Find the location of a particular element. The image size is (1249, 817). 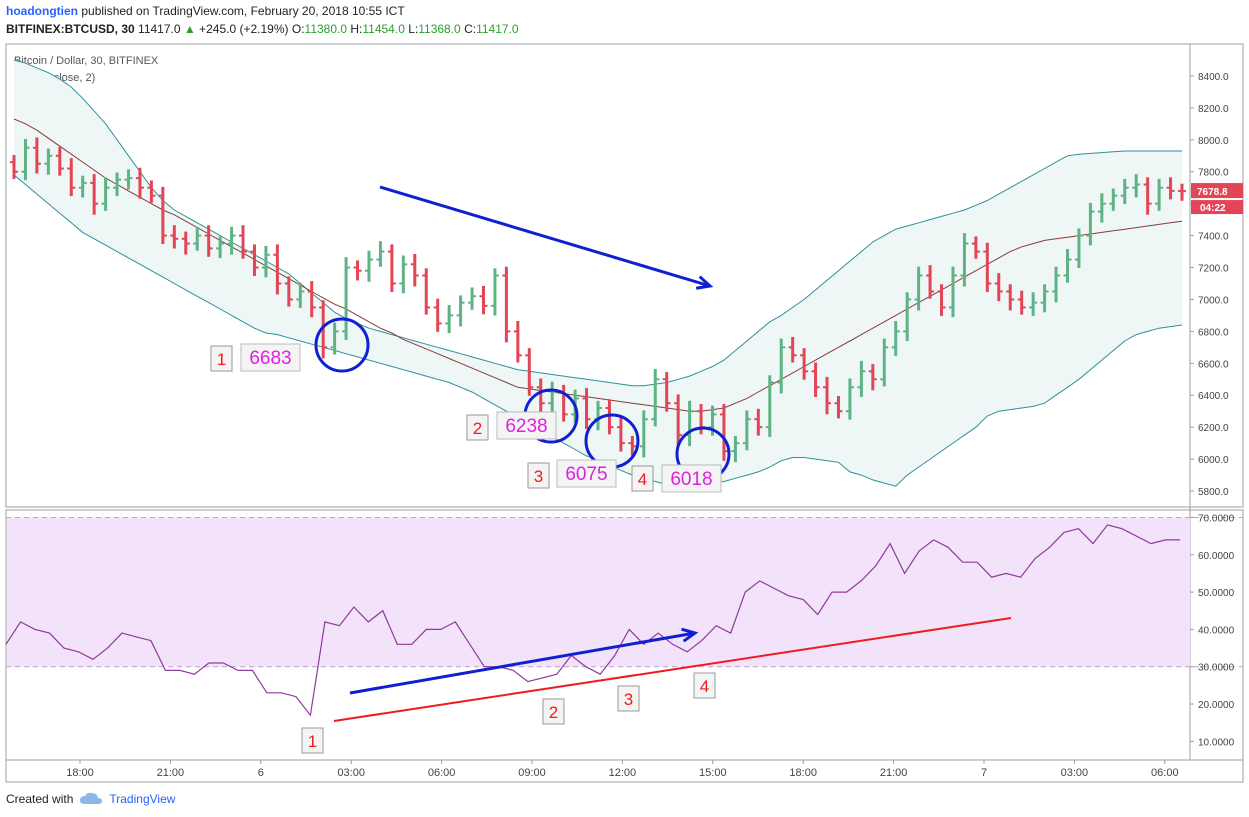

price-axis-label: 7200.0 is located at coordinates (1213, 269).